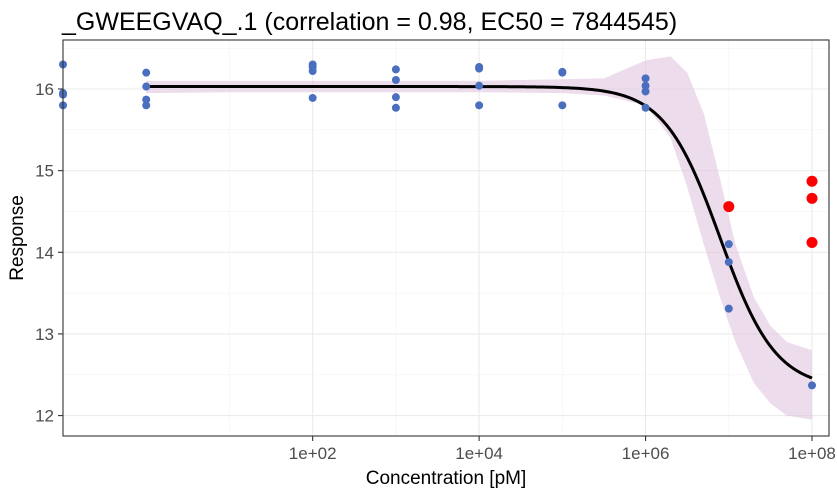 This screenshot has height=496, width=837. Describe the element at coordinates (44, 89) in the screenshot. I see `y-tick-label: 16` at that location.